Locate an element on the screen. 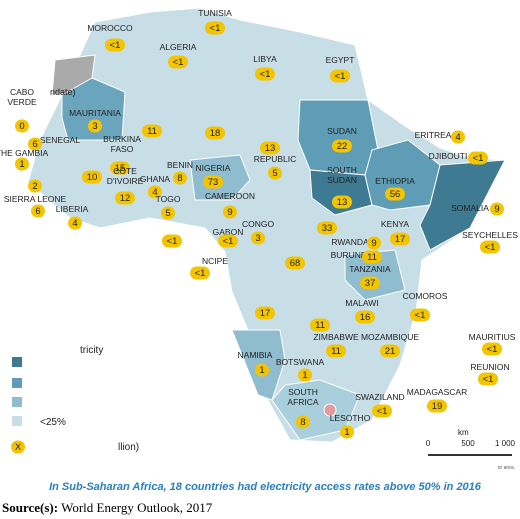 This screenshot has height=519, width=520. access-value: 0 is located at coordinates (21, 126).